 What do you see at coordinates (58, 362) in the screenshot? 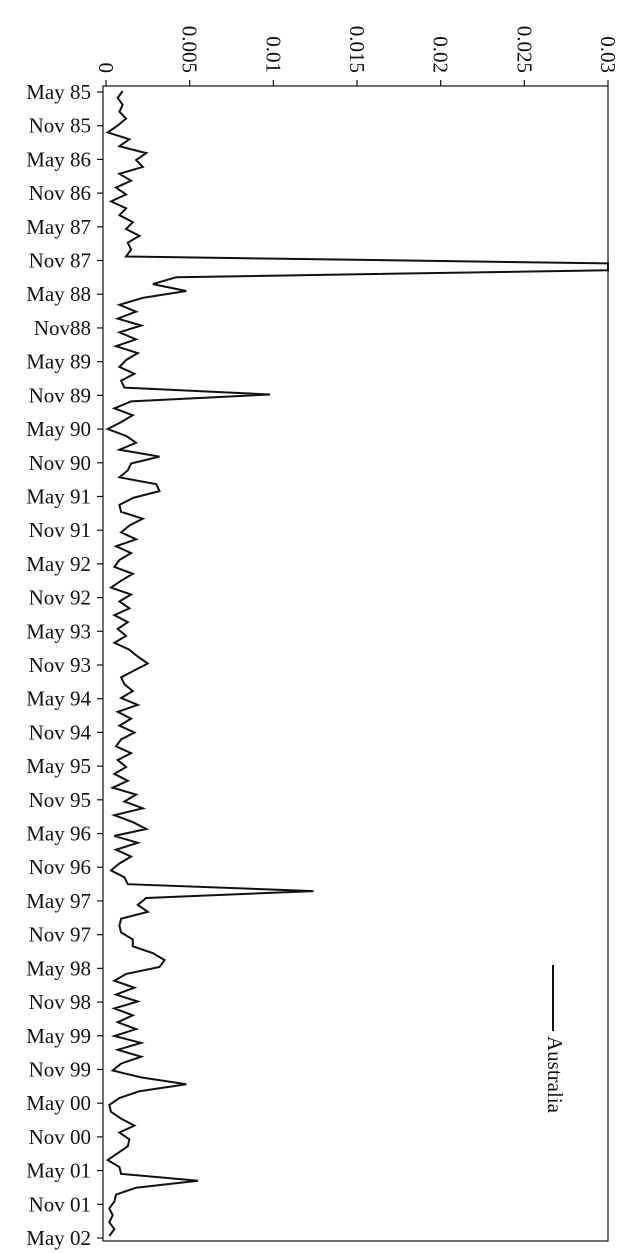
I see `date-tick-label: May 89` at bounding box center [58, 362].